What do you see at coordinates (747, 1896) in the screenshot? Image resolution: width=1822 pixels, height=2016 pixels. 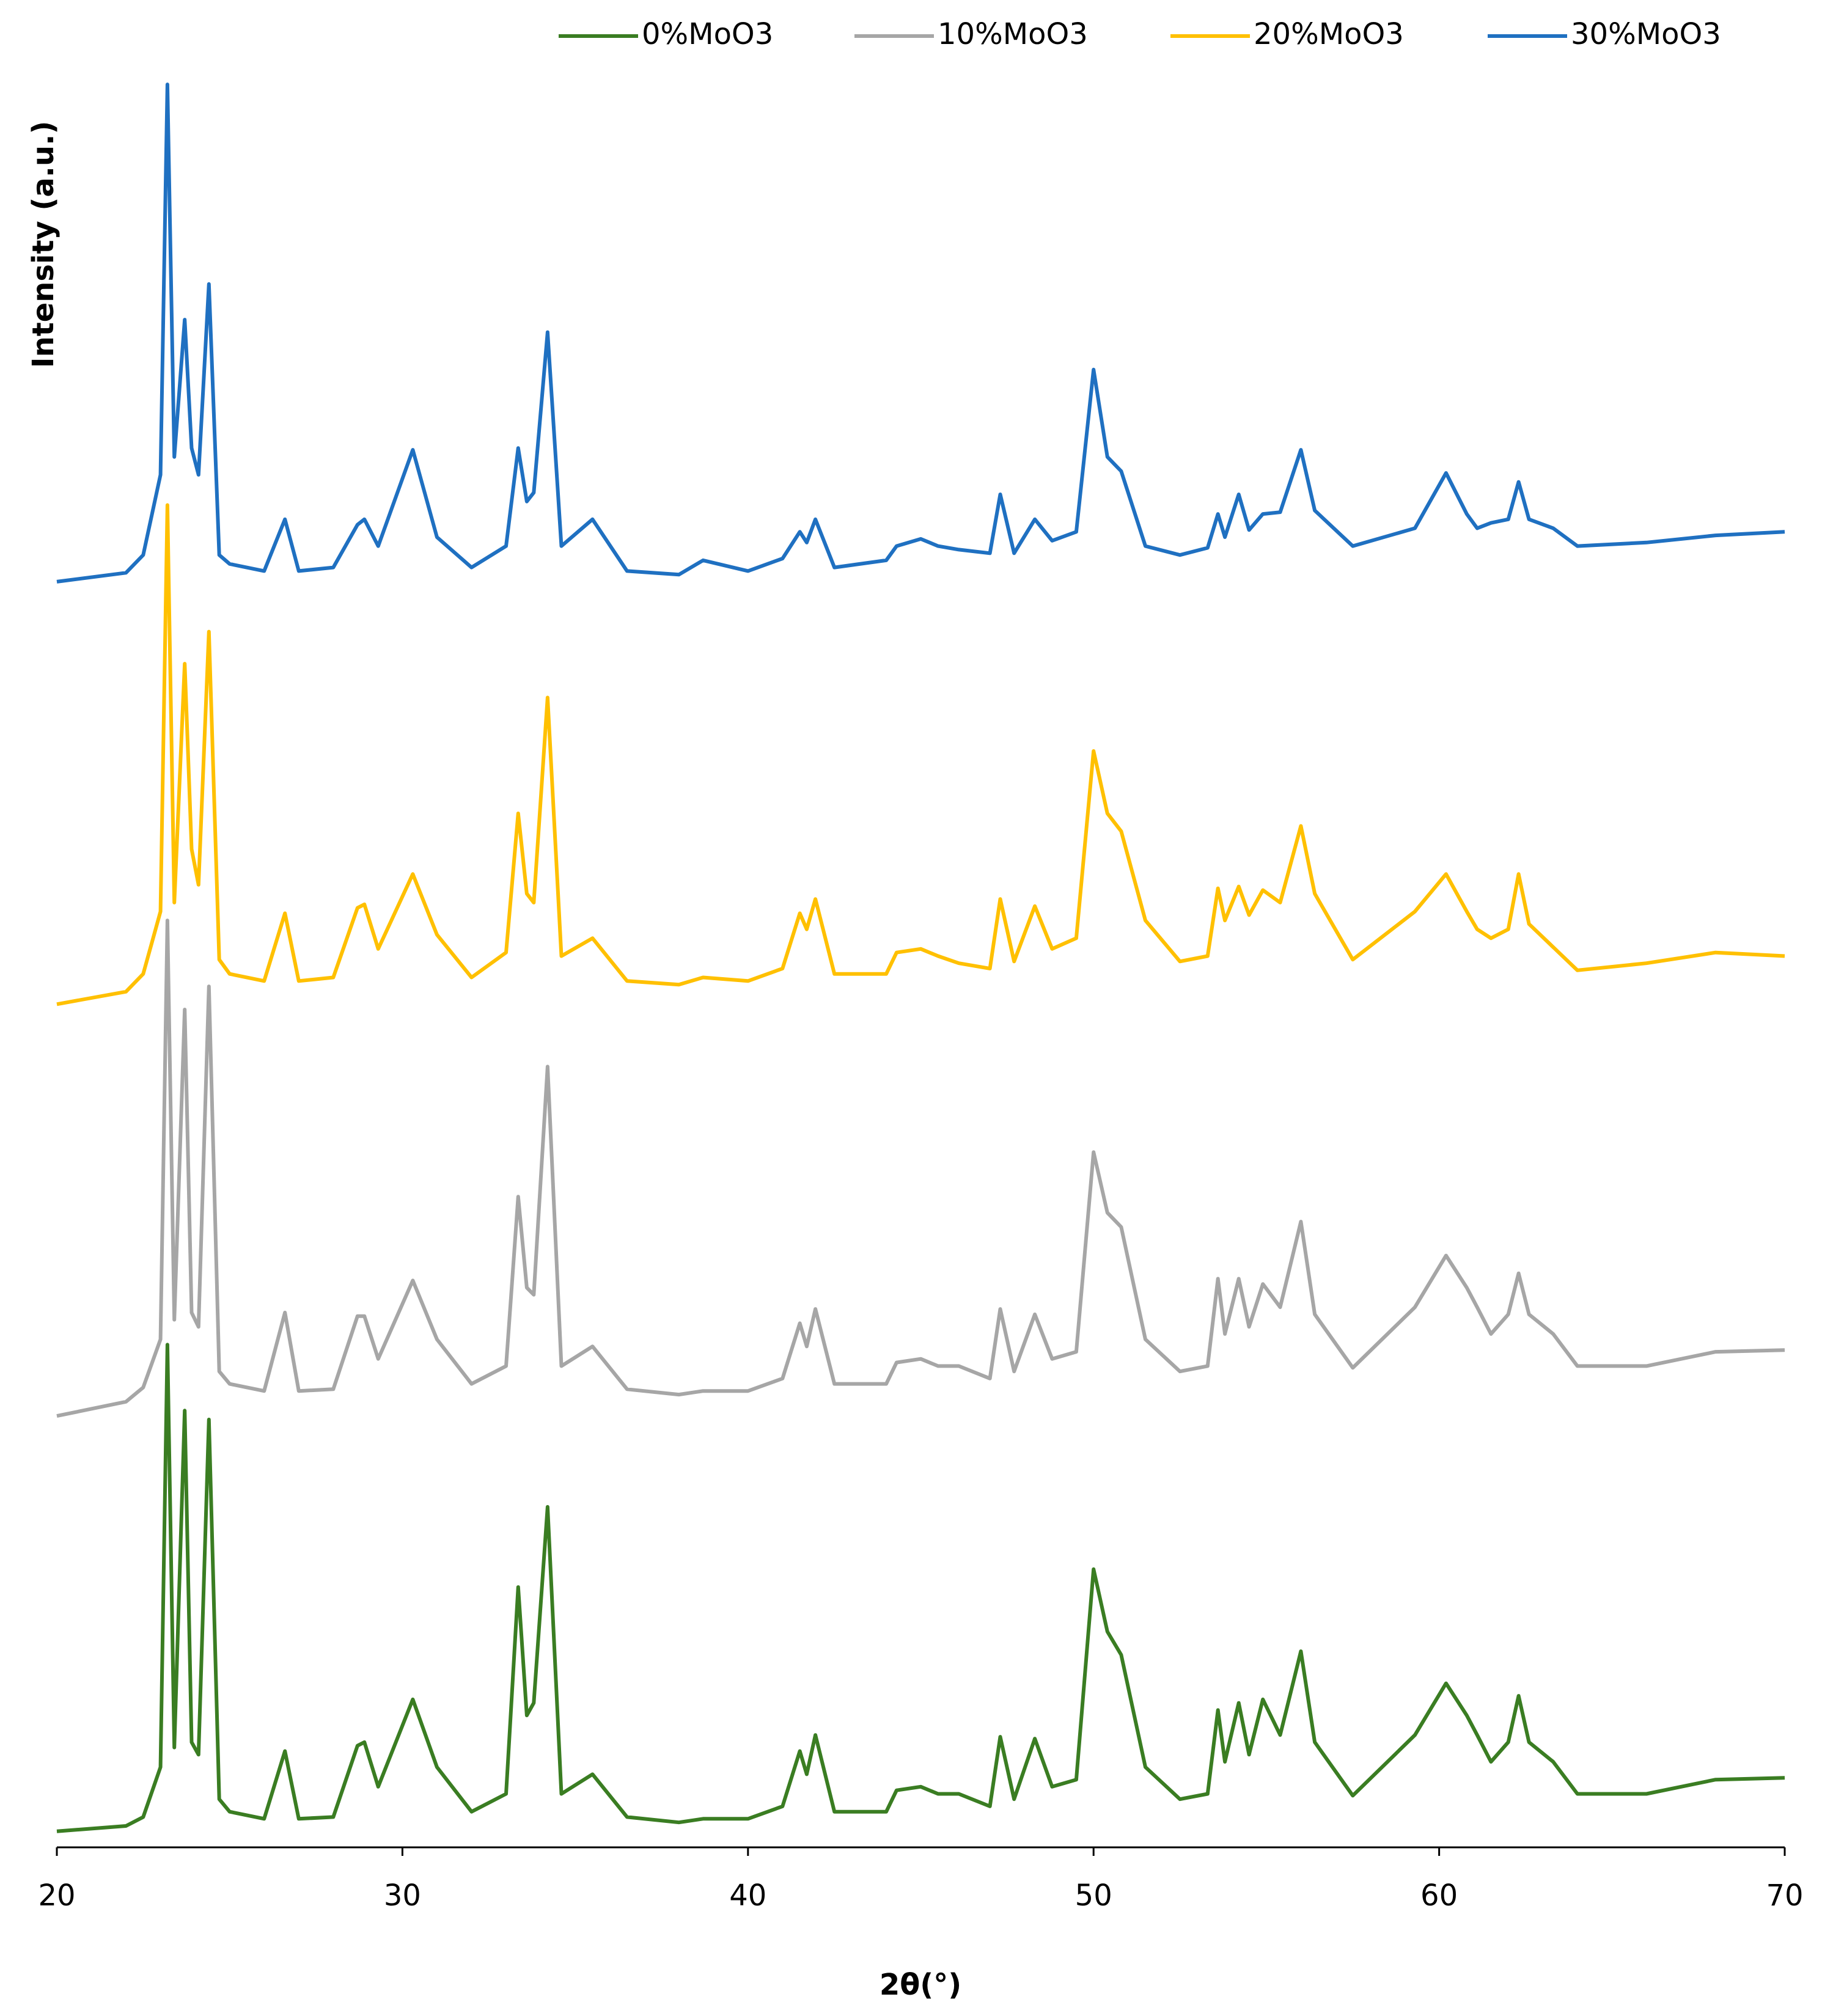 I see `x-tick-label: 40` at bounding box center [747, 1896].